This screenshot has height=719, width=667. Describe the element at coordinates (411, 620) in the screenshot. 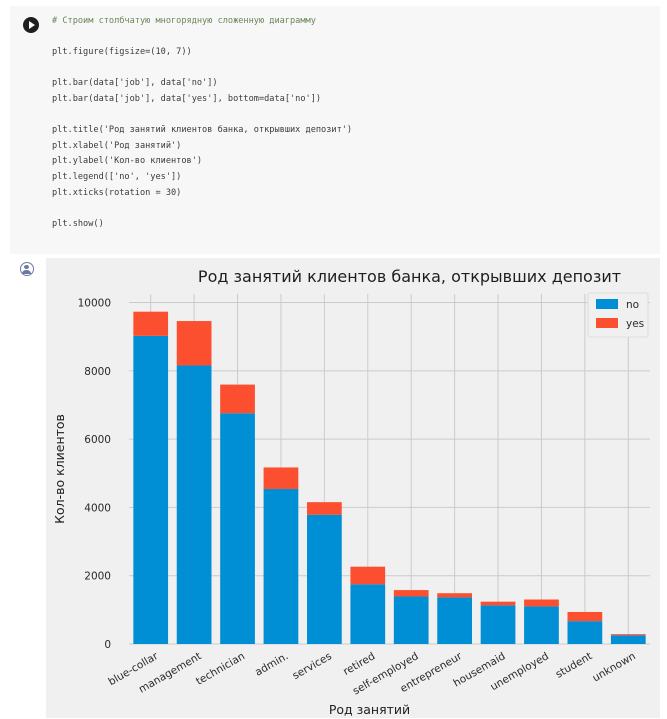

I see `bar-no-self-employed` at that location.